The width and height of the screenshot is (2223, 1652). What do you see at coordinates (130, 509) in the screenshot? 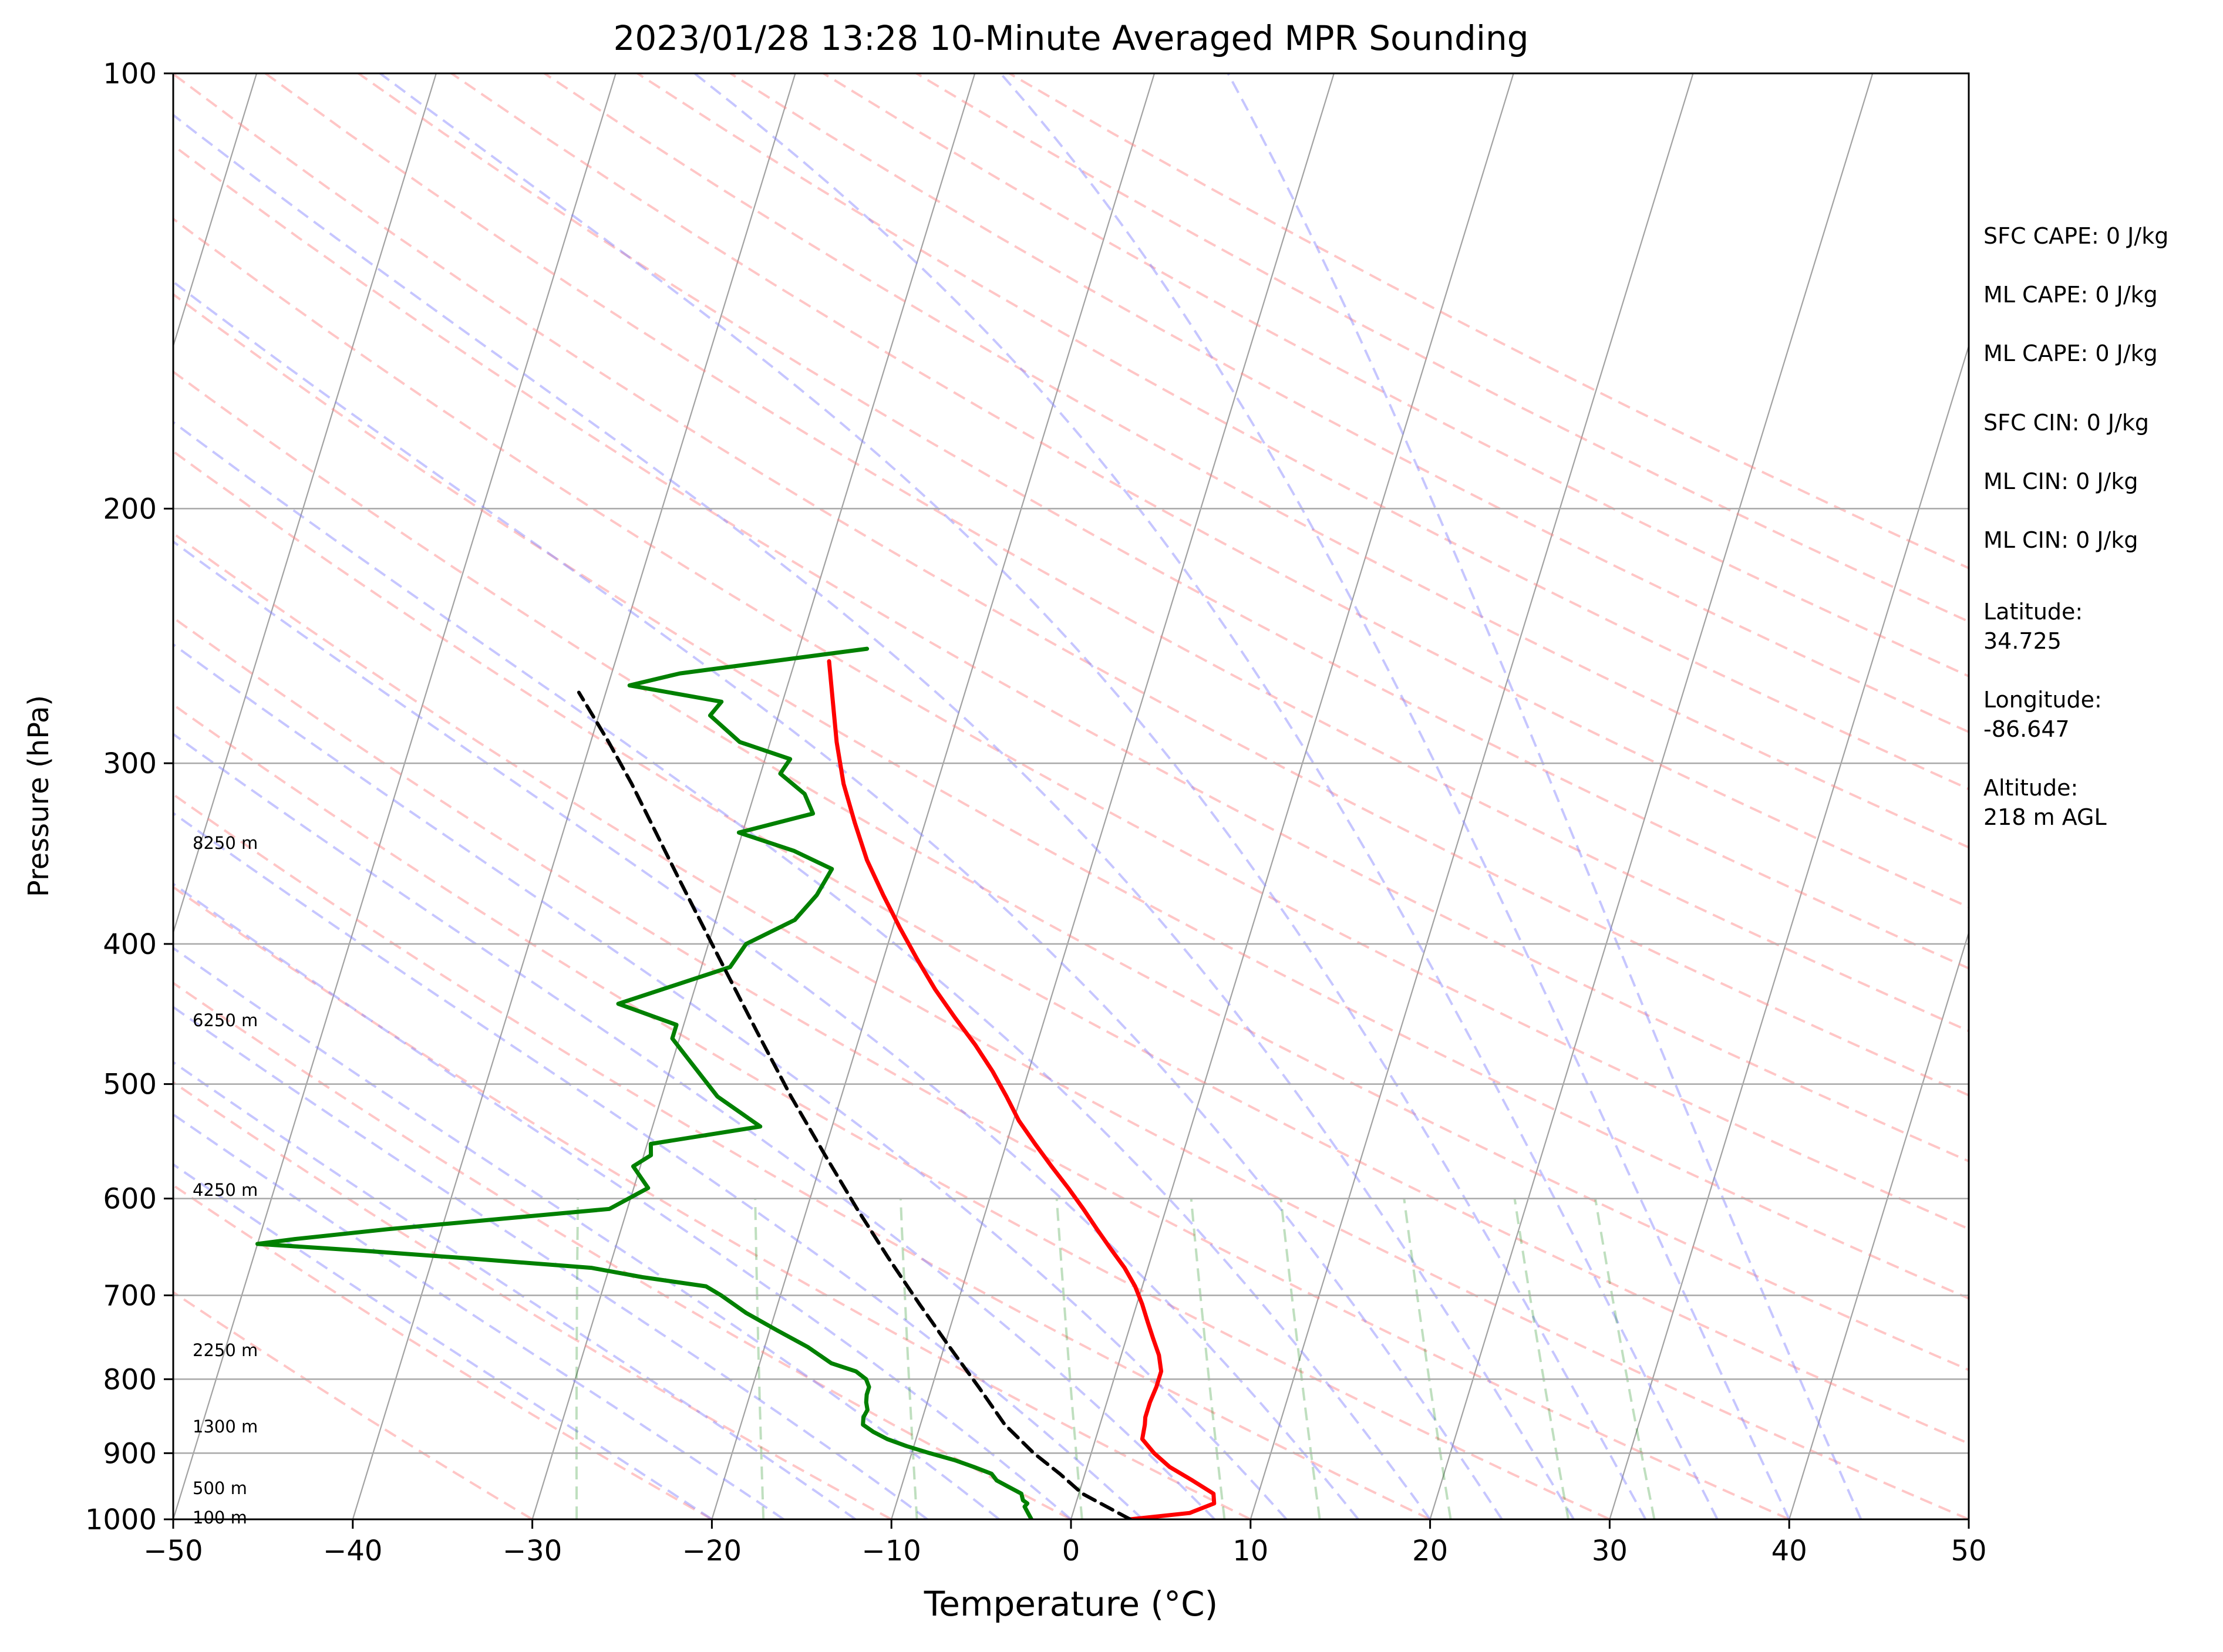
I see `y-tick-label: 200` at bounding box center [130, 509].